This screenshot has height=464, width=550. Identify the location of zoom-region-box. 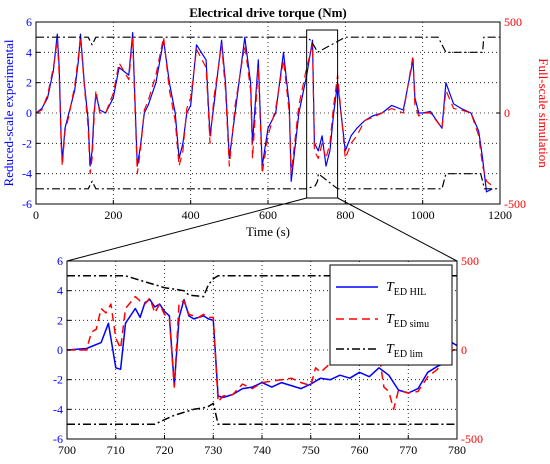
(322, 114).